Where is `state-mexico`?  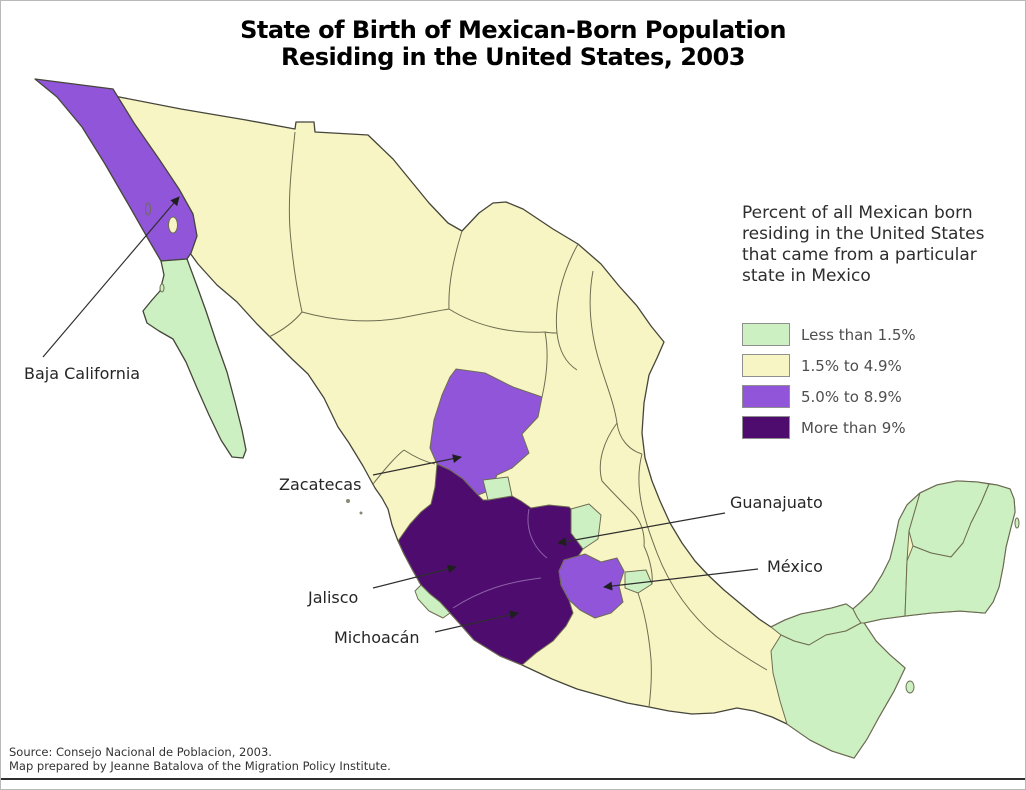
state-mexico is located at coordinates (591, 586).